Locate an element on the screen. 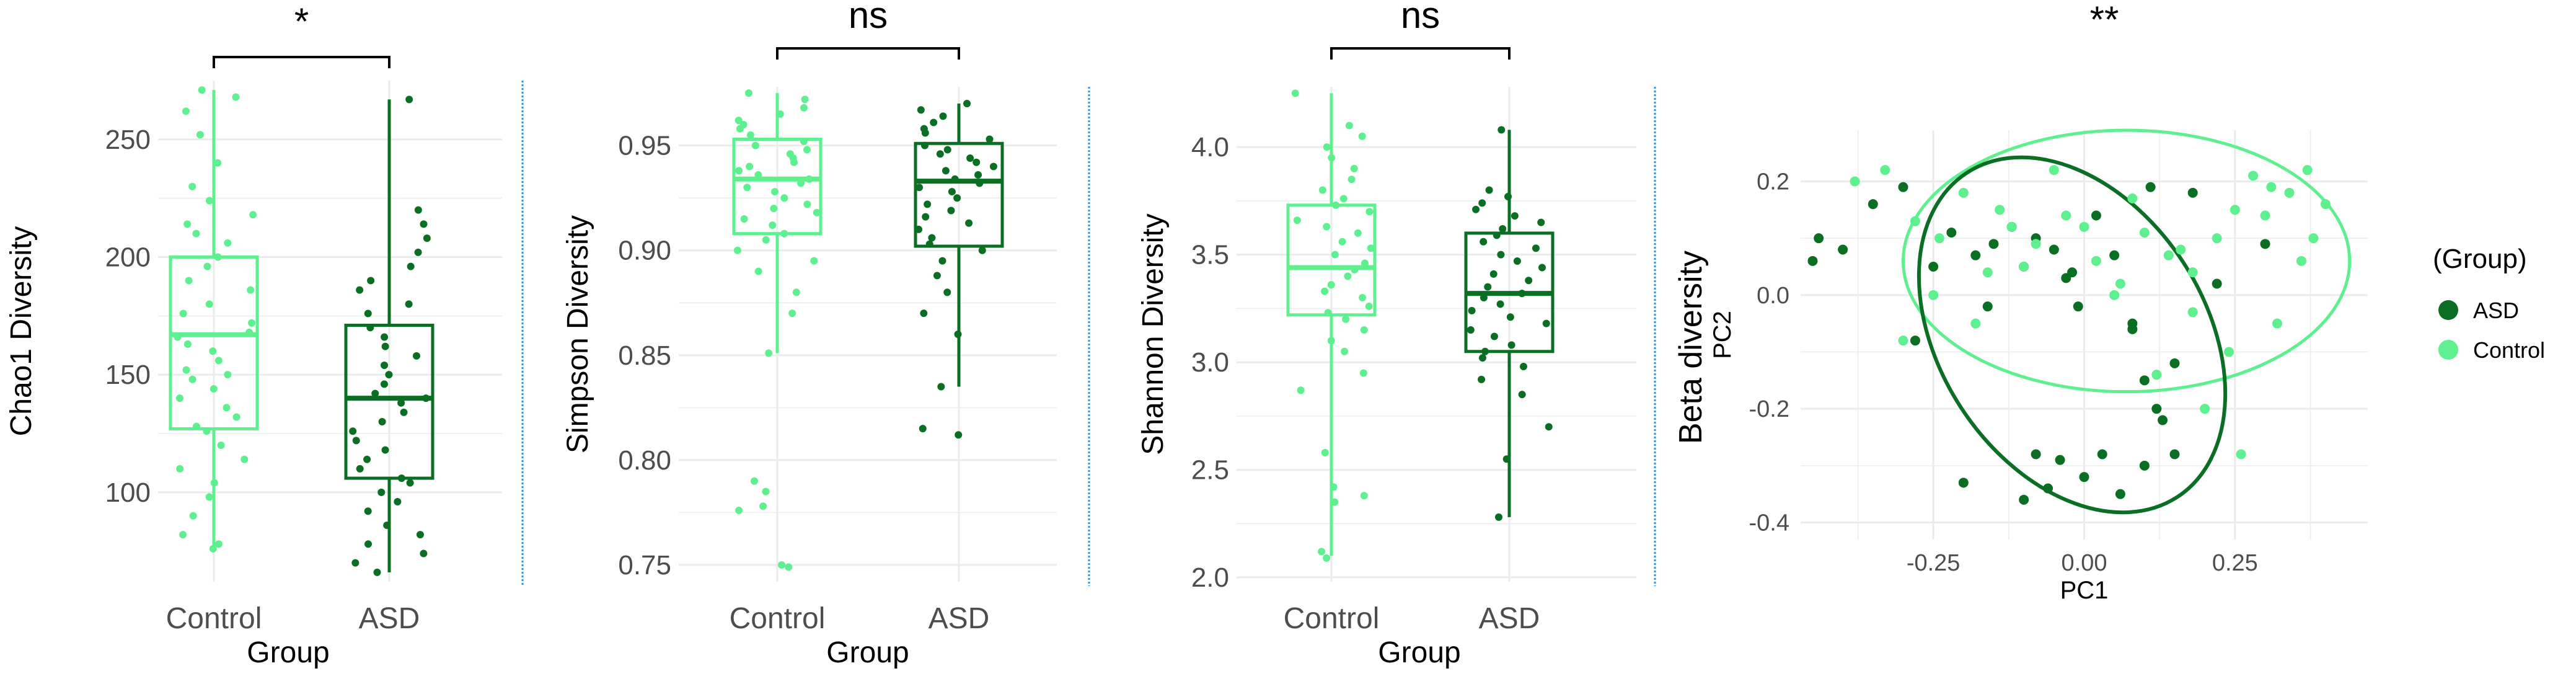 Image resolution: width=2576 pixels, height=689 pixels. y-tick-label: -0.2 is located at coordinates (1769, 409).